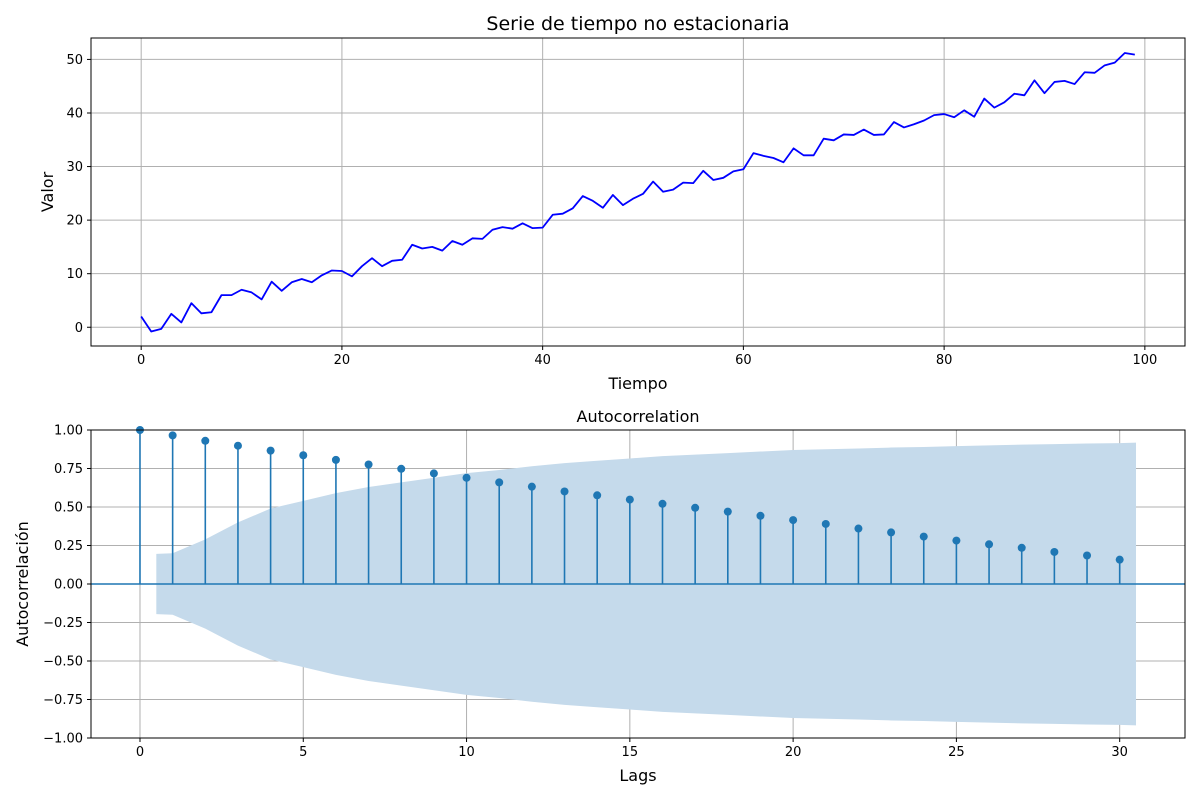  I want to click on acf-y-tick-label: −0.75, so click(63, 700).